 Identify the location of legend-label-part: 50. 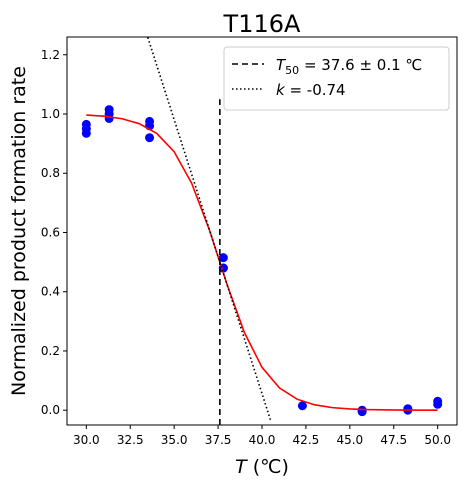
(292, 70).